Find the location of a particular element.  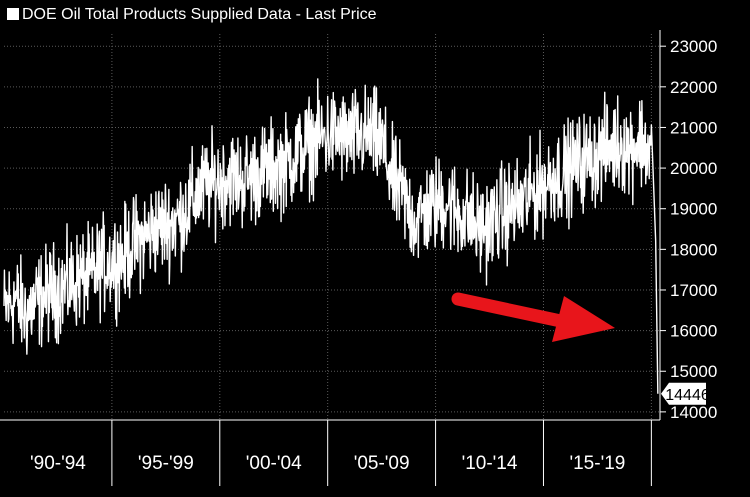

y-tick-label: 20000 is located at coordinates (693, 168).